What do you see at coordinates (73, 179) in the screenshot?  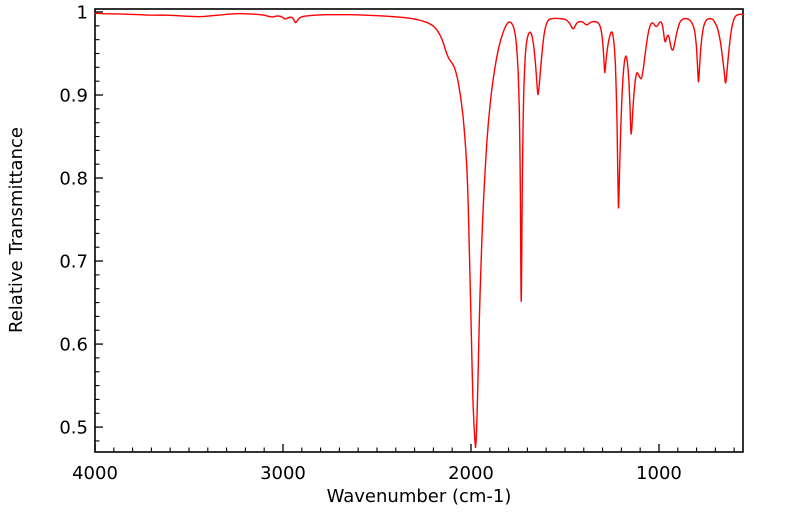 I see `y-tick-label: 0.8` at bounding box center [73, 179].